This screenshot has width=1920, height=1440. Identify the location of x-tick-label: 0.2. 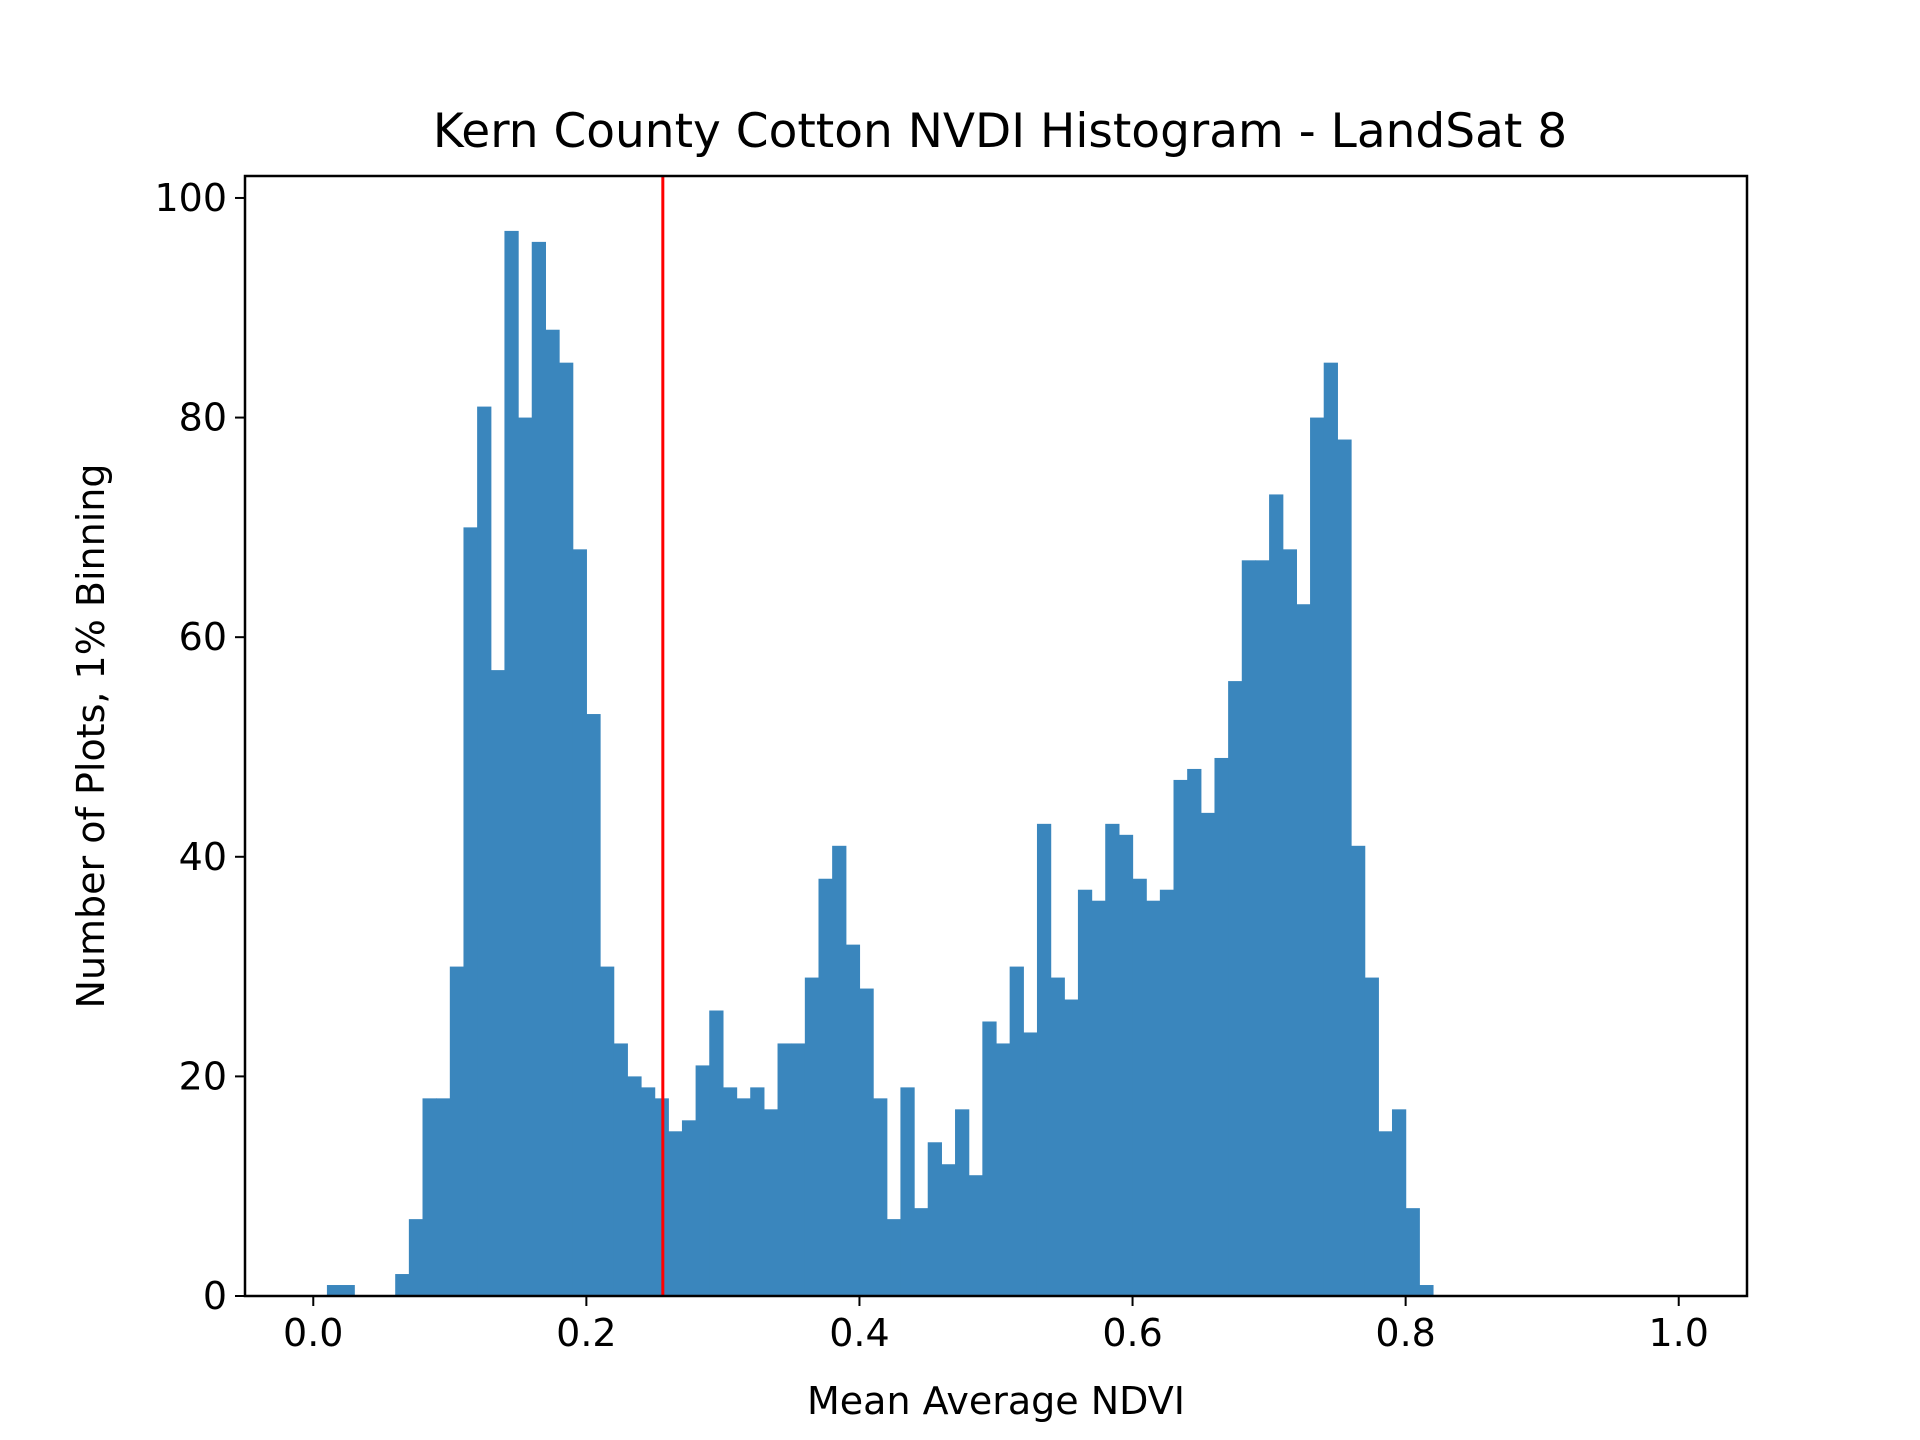
(586, 1333).